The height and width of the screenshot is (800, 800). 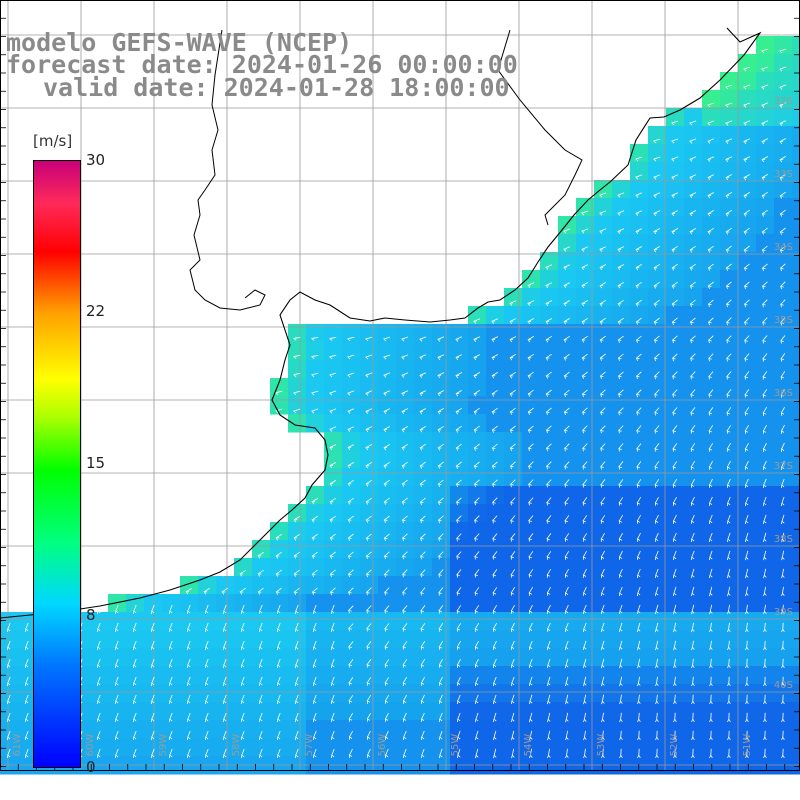 What do you see at coordinates (783, 393) in the screenshot?
I see `latitude-label: 36S` at bounding box center [783, 393].